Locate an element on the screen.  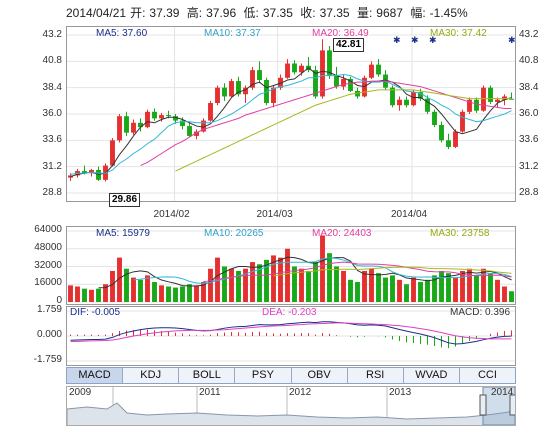
volume-ma5-line is located at coordinates (305, 272).